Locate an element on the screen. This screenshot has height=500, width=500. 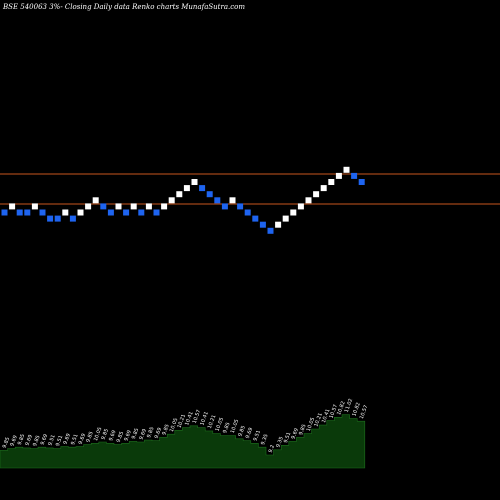
volume-area is located at coordinates (183, 441).